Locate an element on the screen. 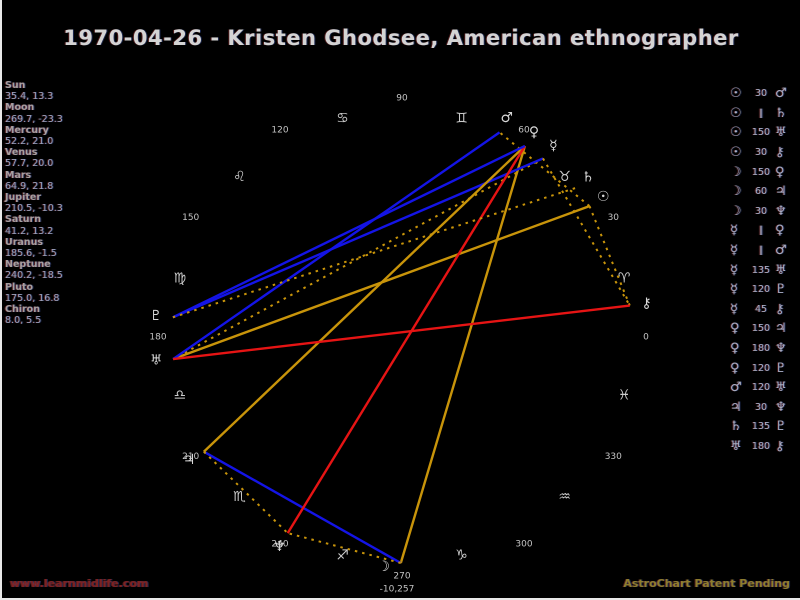  planet-name-jupiter: Jupiter is located at coordinates (23, 198).